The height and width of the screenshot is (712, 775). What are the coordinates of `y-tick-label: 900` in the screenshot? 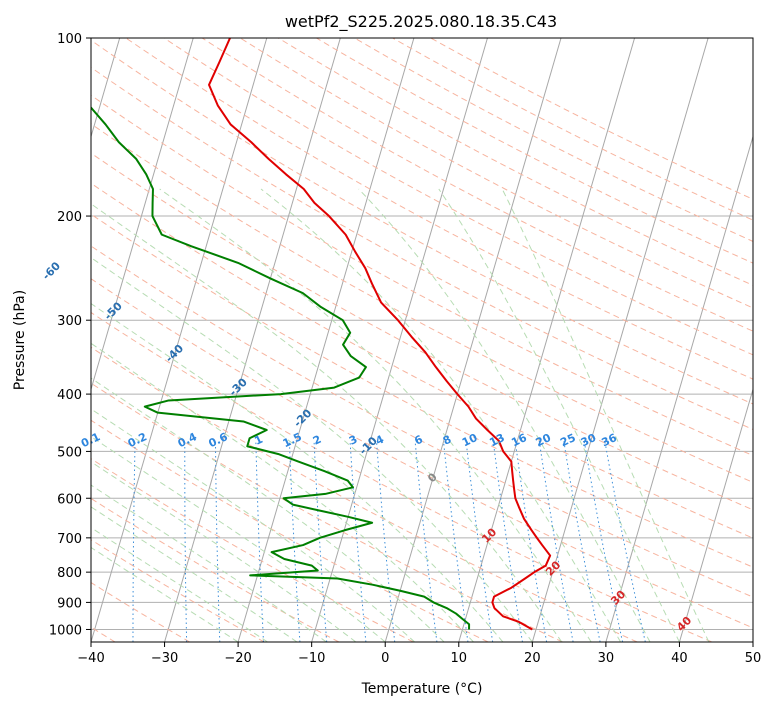 It's located at (69, 603).